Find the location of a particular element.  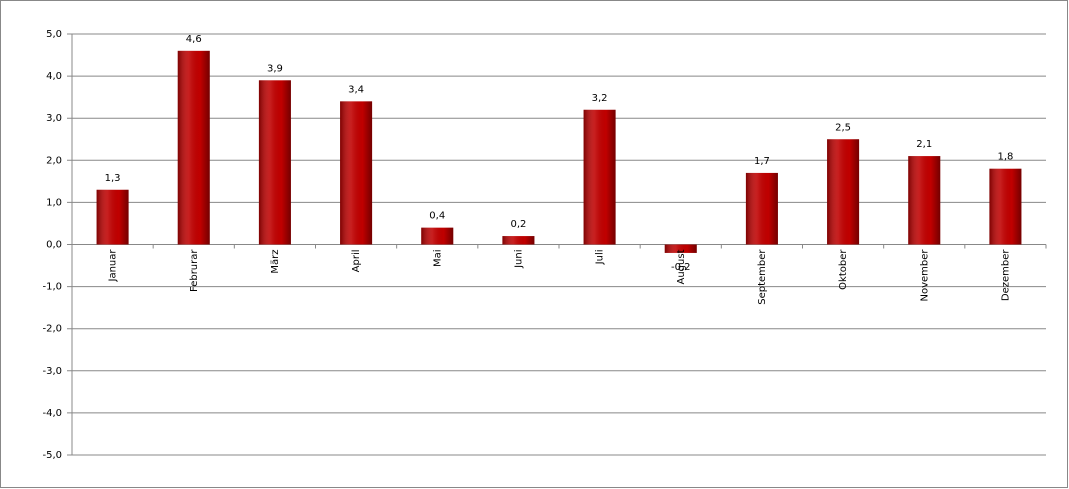

x-tick-label: Juli is located at coordinates (600, 258).